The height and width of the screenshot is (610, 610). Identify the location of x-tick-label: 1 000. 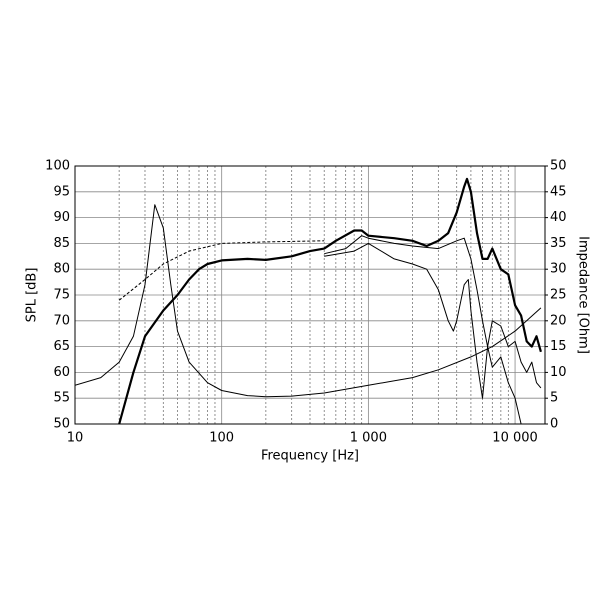
(368, 438).